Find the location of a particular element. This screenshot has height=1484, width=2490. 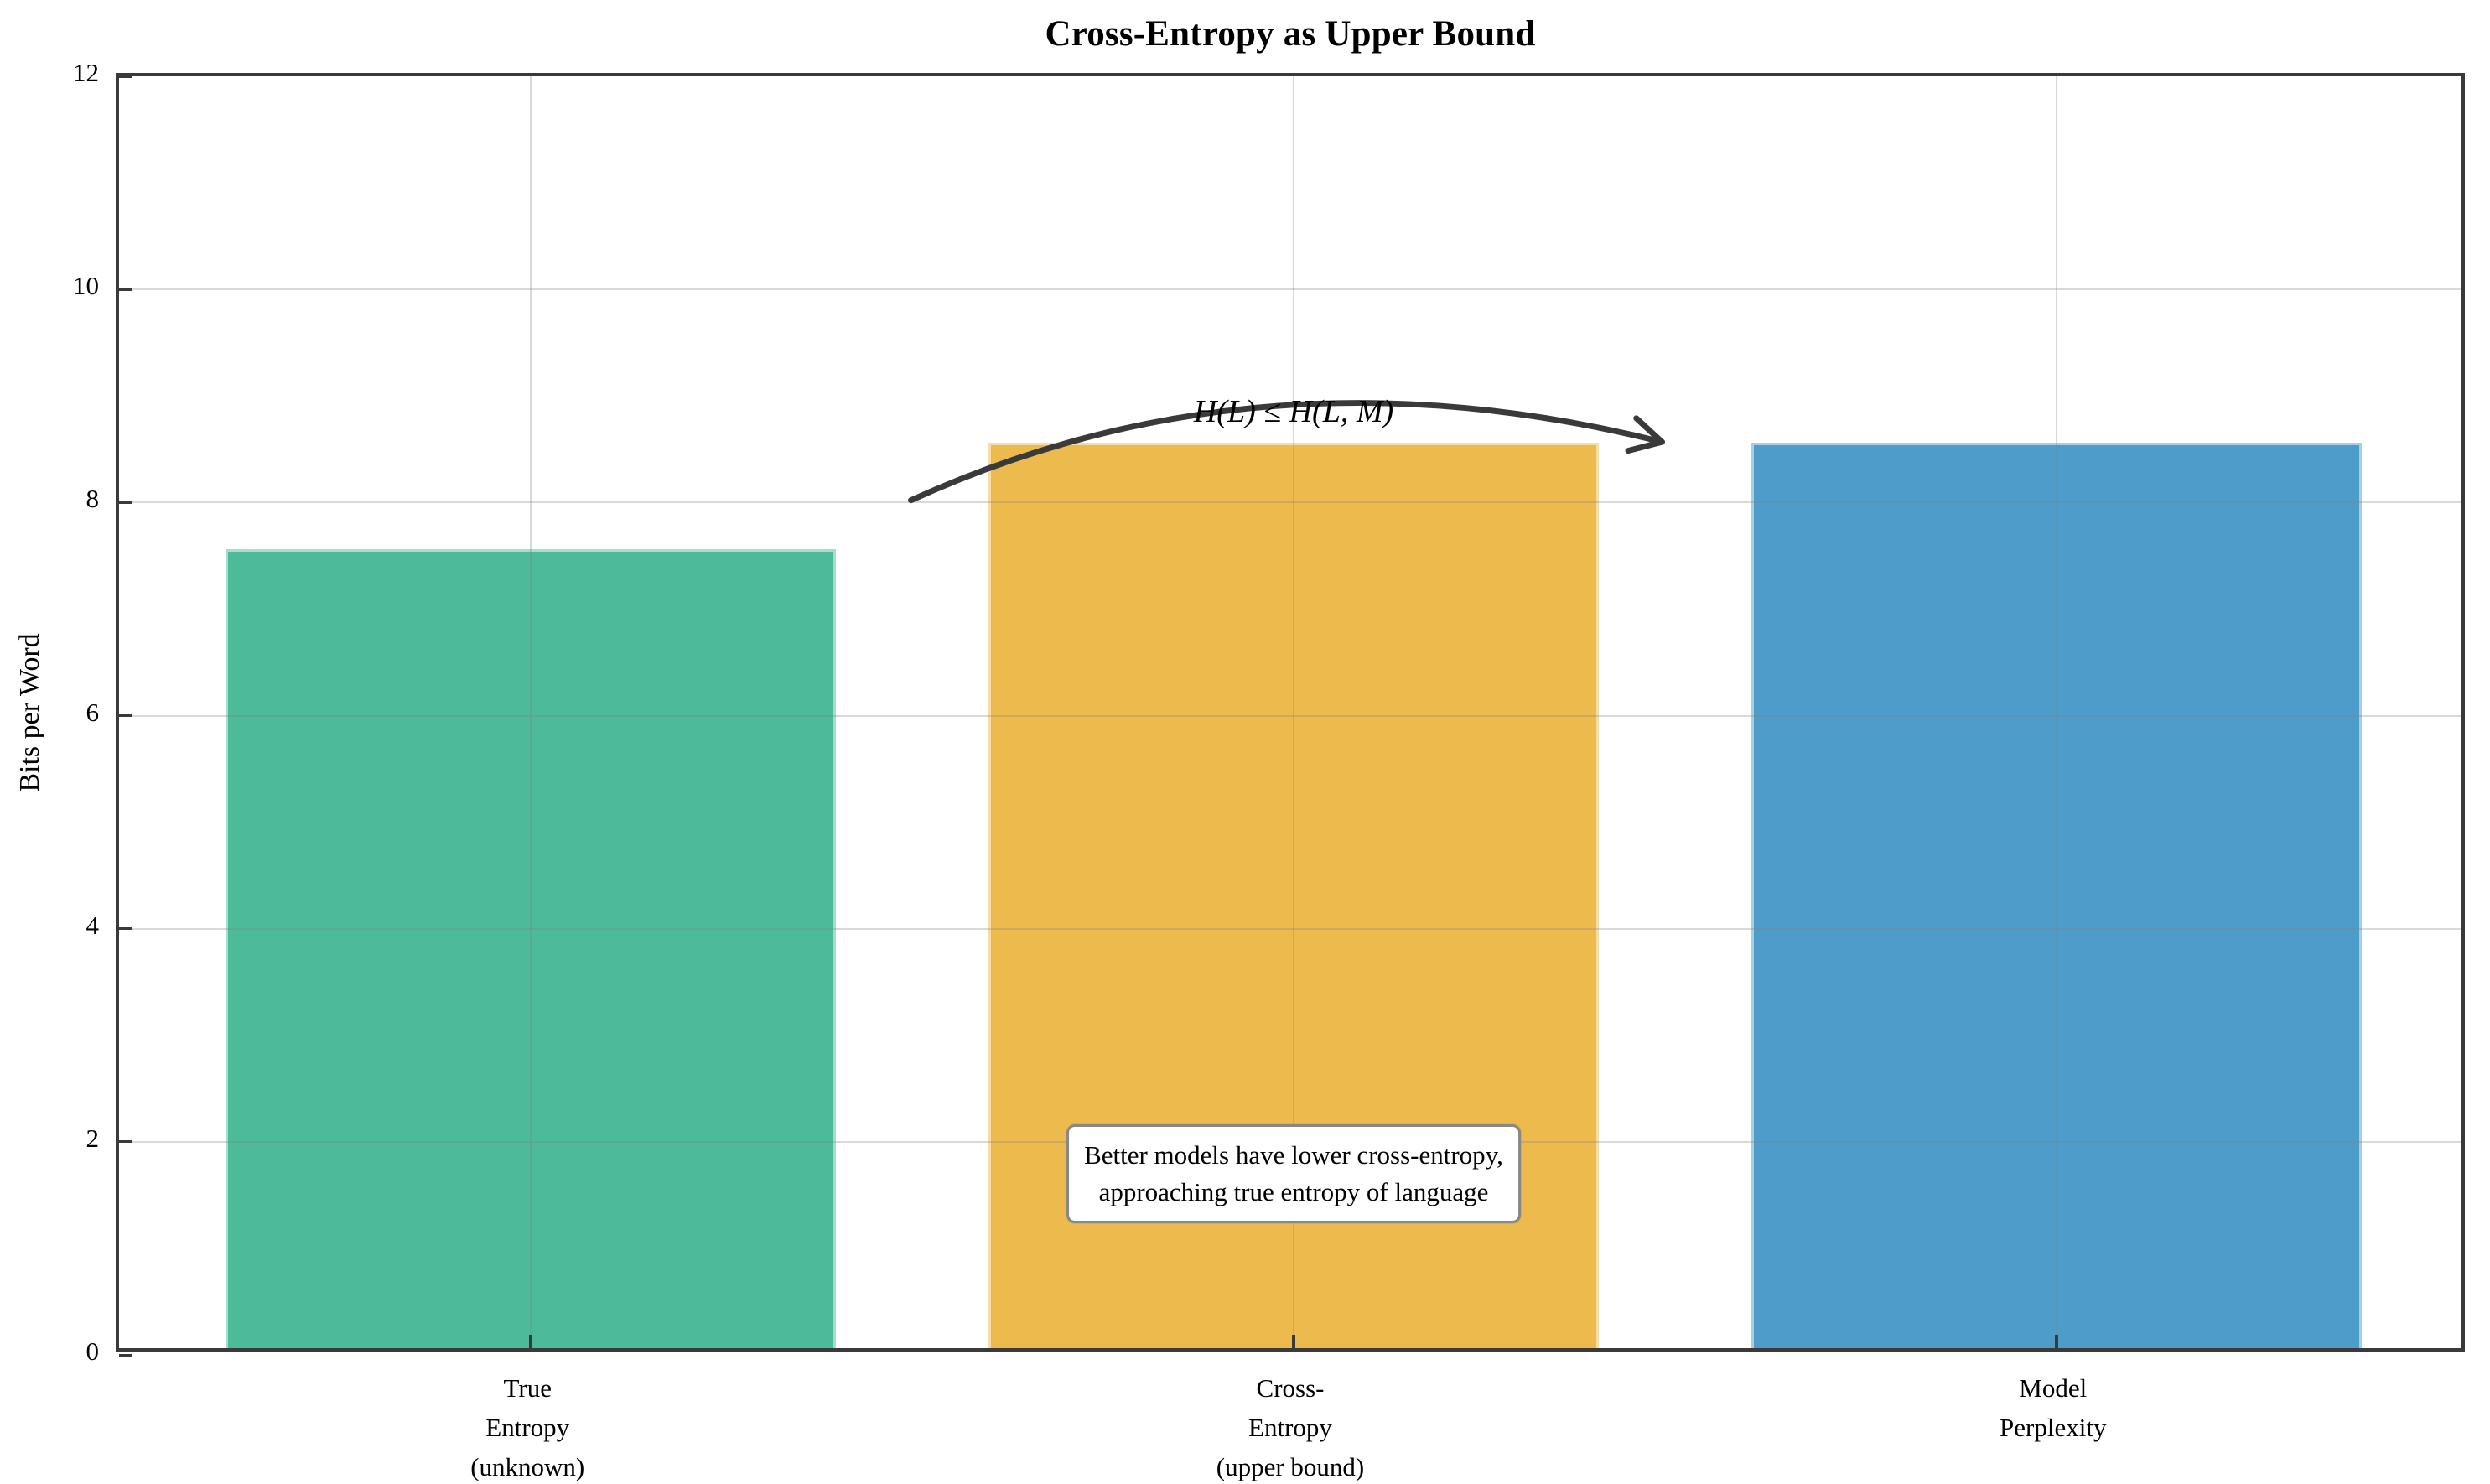

chart-title: Cross-Entropy as Upper Bound is located at coordinates (1290, 34).